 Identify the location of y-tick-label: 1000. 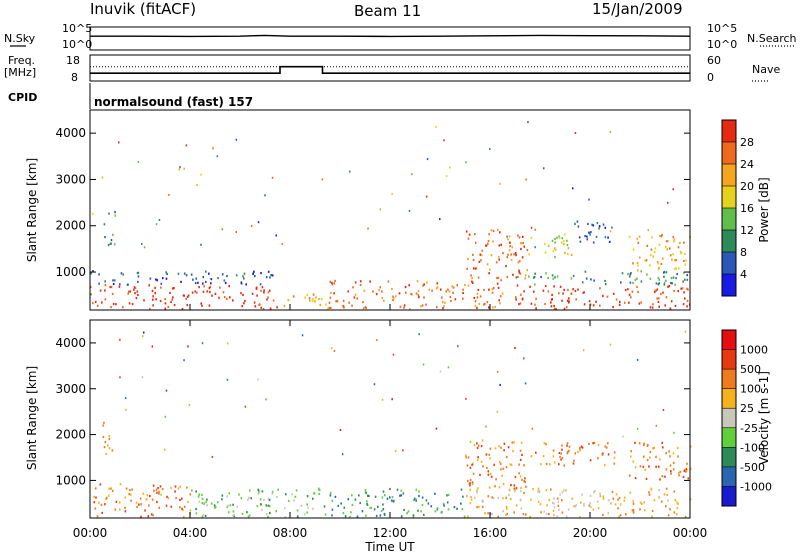
(70, 480).